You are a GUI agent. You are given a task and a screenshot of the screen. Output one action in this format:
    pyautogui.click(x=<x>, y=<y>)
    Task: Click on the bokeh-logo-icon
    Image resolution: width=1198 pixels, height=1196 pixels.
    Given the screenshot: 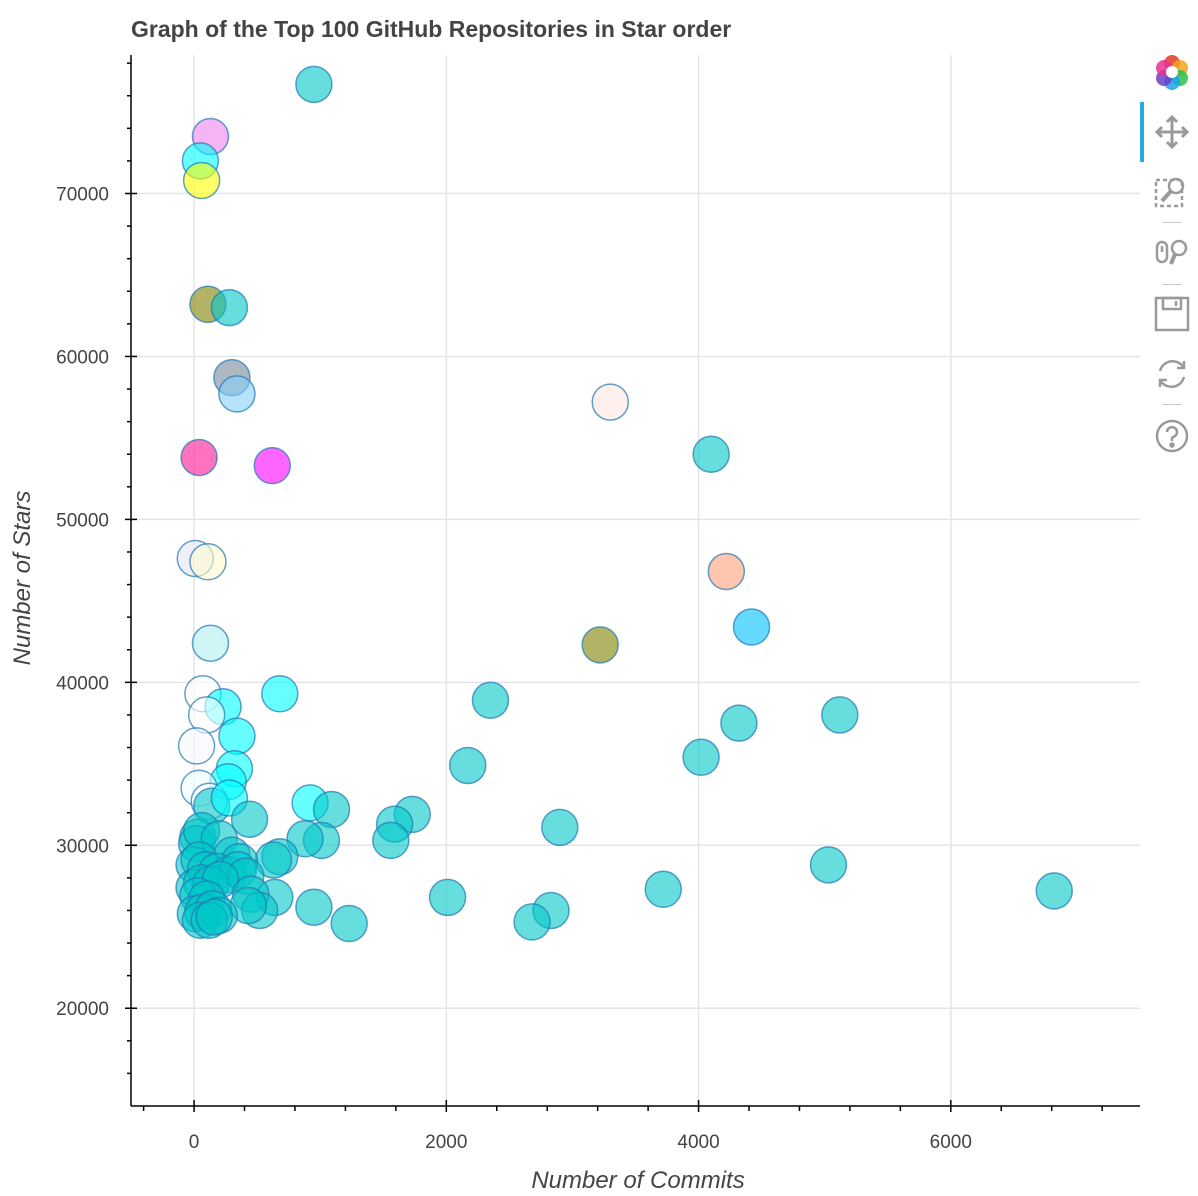 What is the action you would take?
    pyautogui.click(x=1172, y=72)
    